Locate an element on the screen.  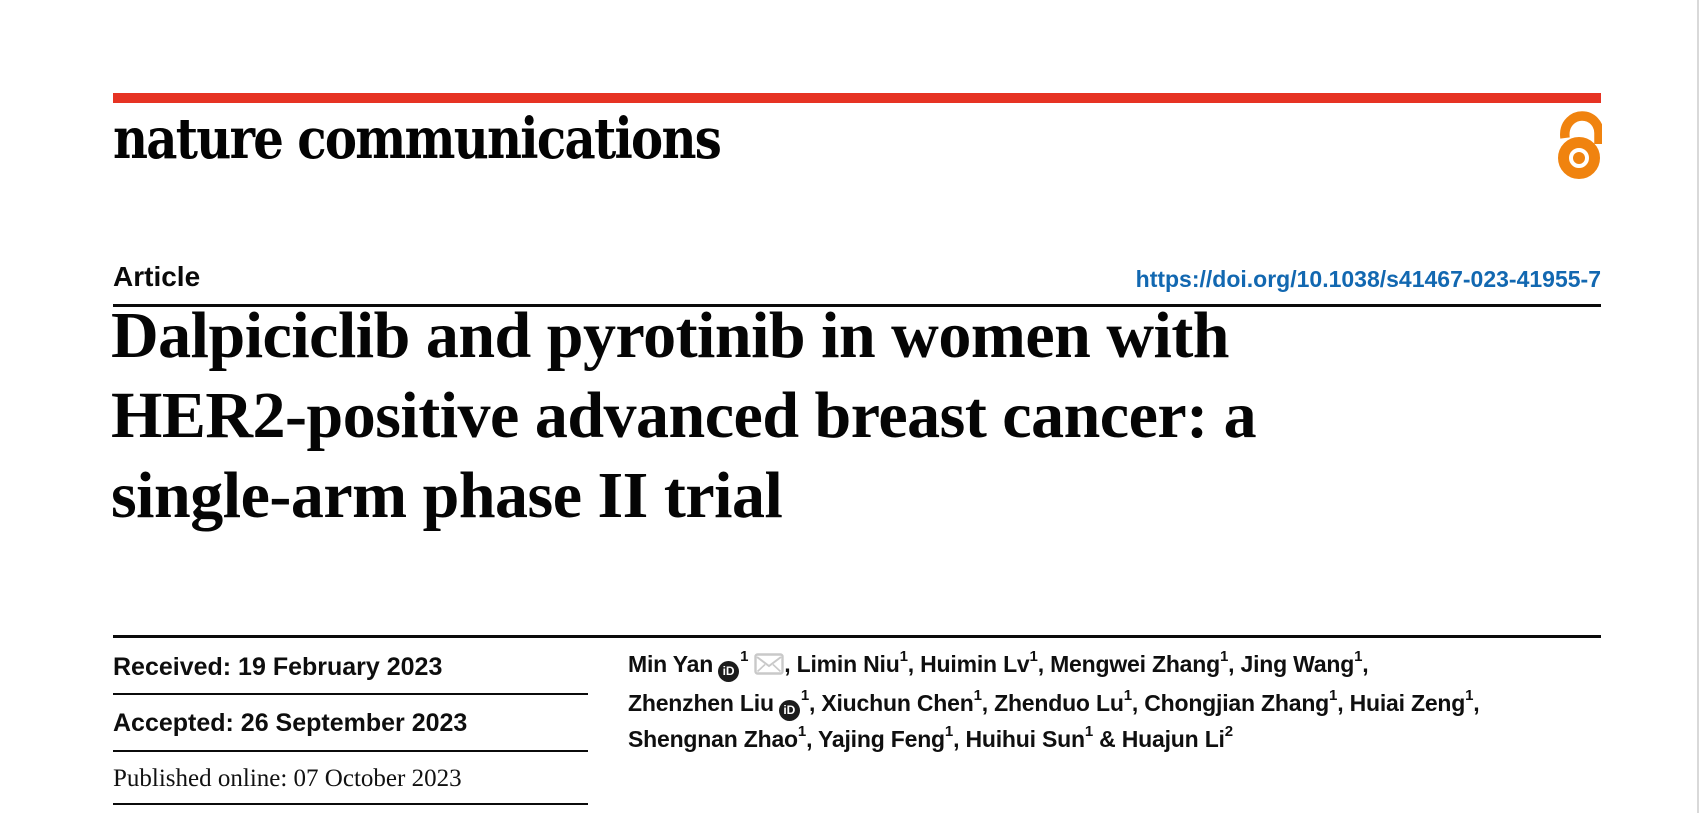
author-name: , Huiai Zeng is located at coordinates (1401, 703).